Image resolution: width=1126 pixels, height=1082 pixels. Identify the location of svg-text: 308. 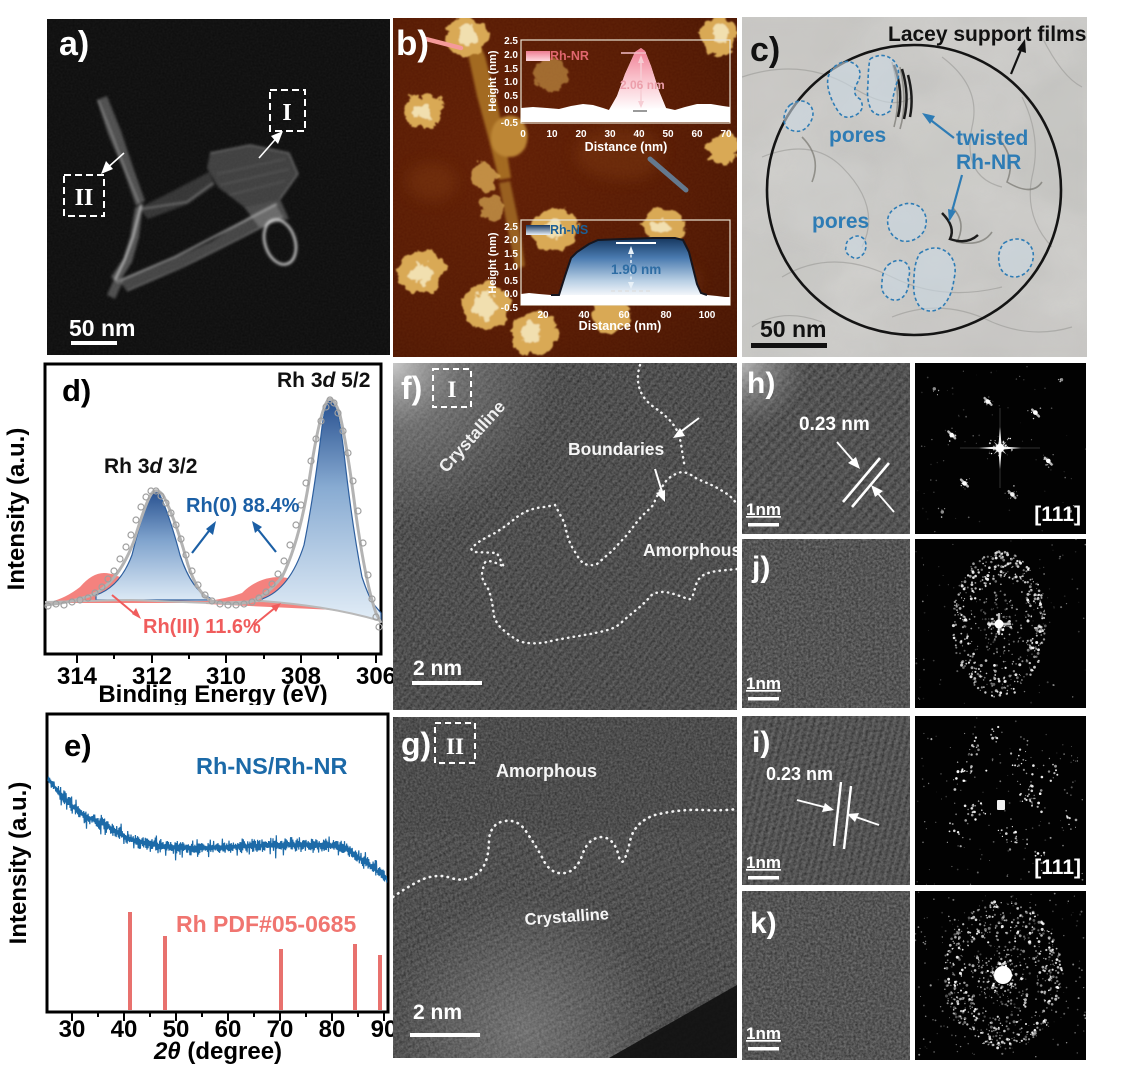
(301, 676).